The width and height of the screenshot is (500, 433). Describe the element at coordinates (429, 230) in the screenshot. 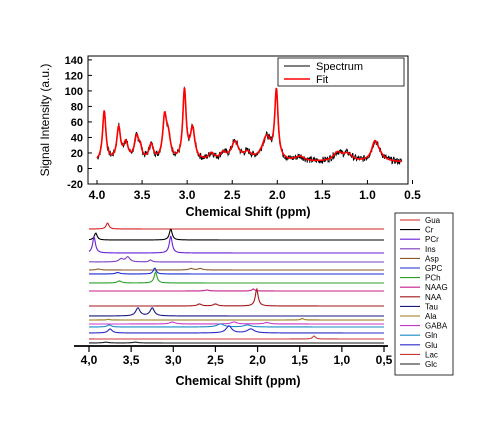

I see `component-legend-label: Cr` at that location.